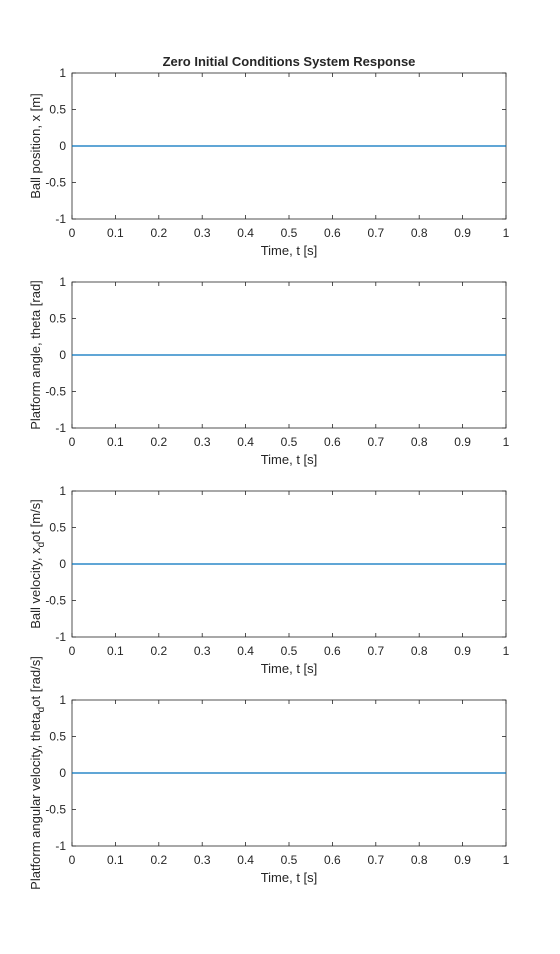 The height and width of the screenshot is (954, 560). What do you see at coordinates (35, 355) in the screenshot?
I see `y-axis-label: Platform angle, theta [rad]` at bounding box center [35, 355].